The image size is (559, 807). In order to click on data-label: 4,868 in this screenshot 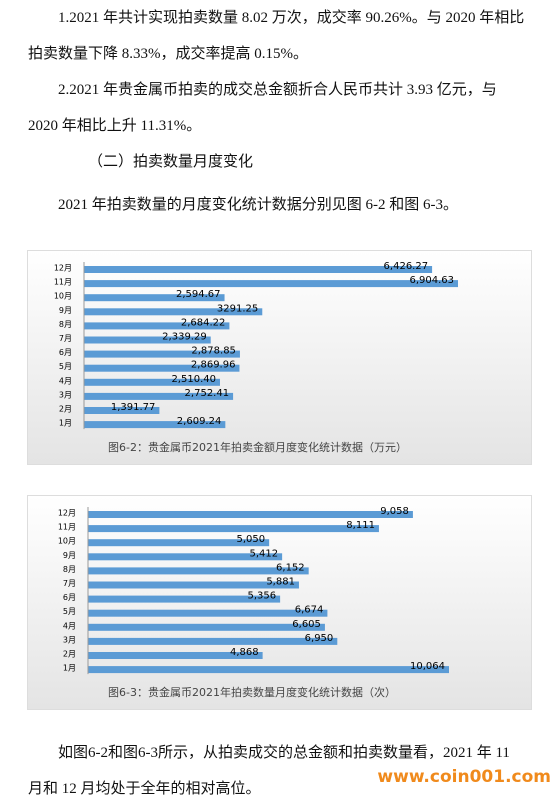, I will do `click(244, 652)`.